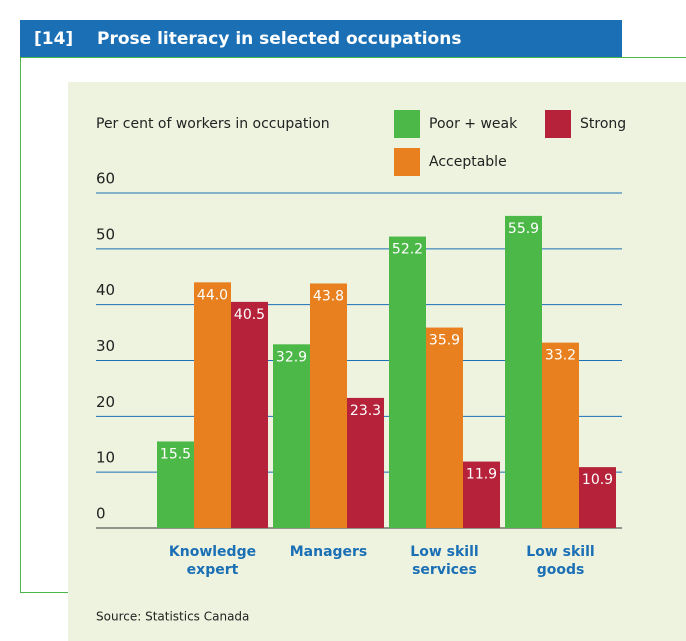  I want to click on value-label: 40.5, so click(249, 315).